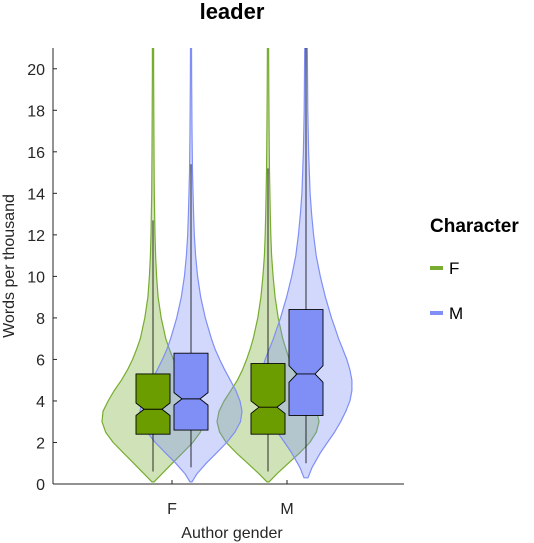 Image resolution: width=534 pixels, height=543 pixels. What do you see at coordinates (232, 12) in the screenshot?
I see `chart-title: leader` at bounding box center [232, 12].